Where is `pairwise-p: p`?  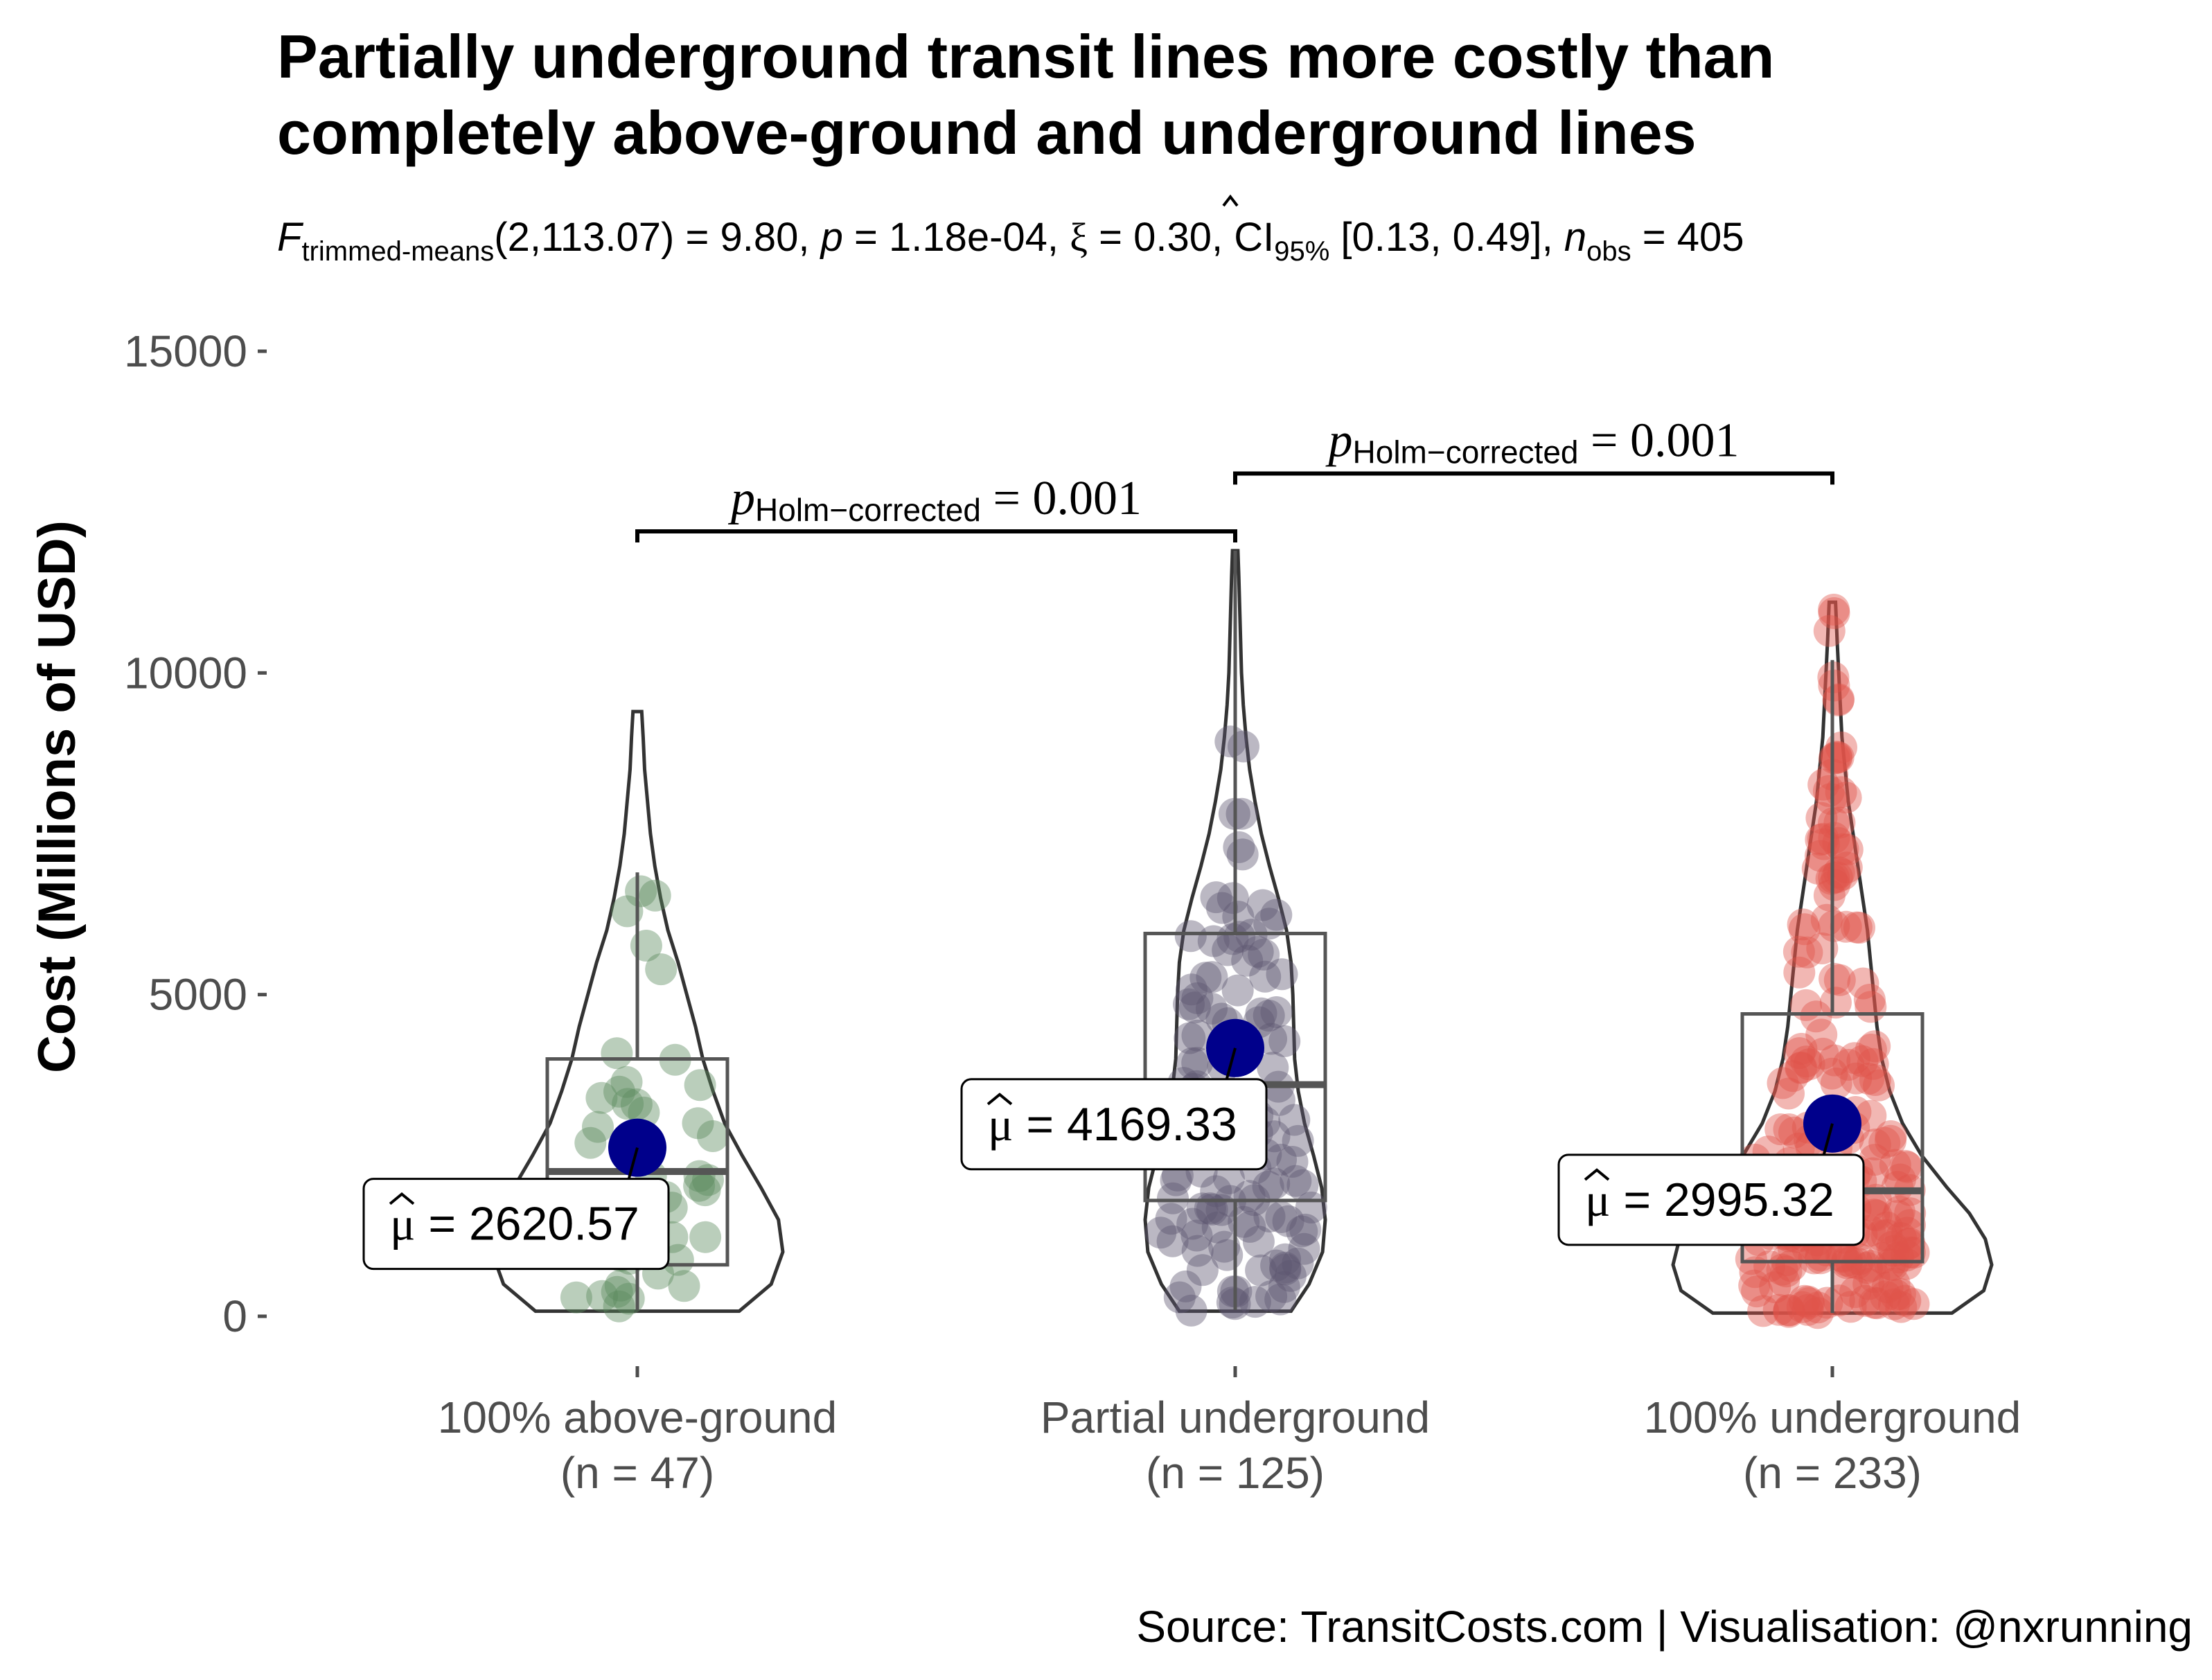 pairwise-p: p is located at coordinates (1339, 440).